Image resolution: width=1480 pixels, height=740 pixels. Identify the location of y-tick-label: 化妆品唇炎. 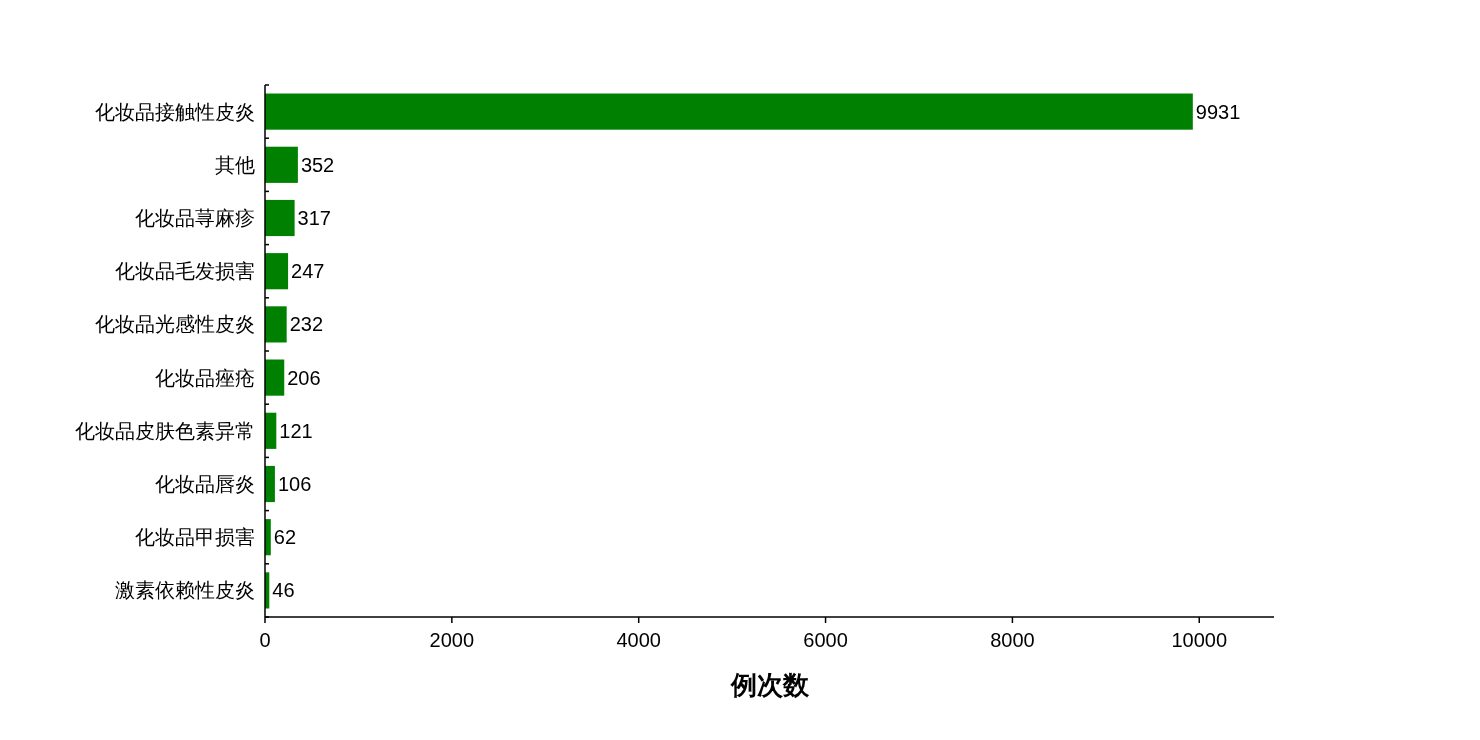
(205, 484).